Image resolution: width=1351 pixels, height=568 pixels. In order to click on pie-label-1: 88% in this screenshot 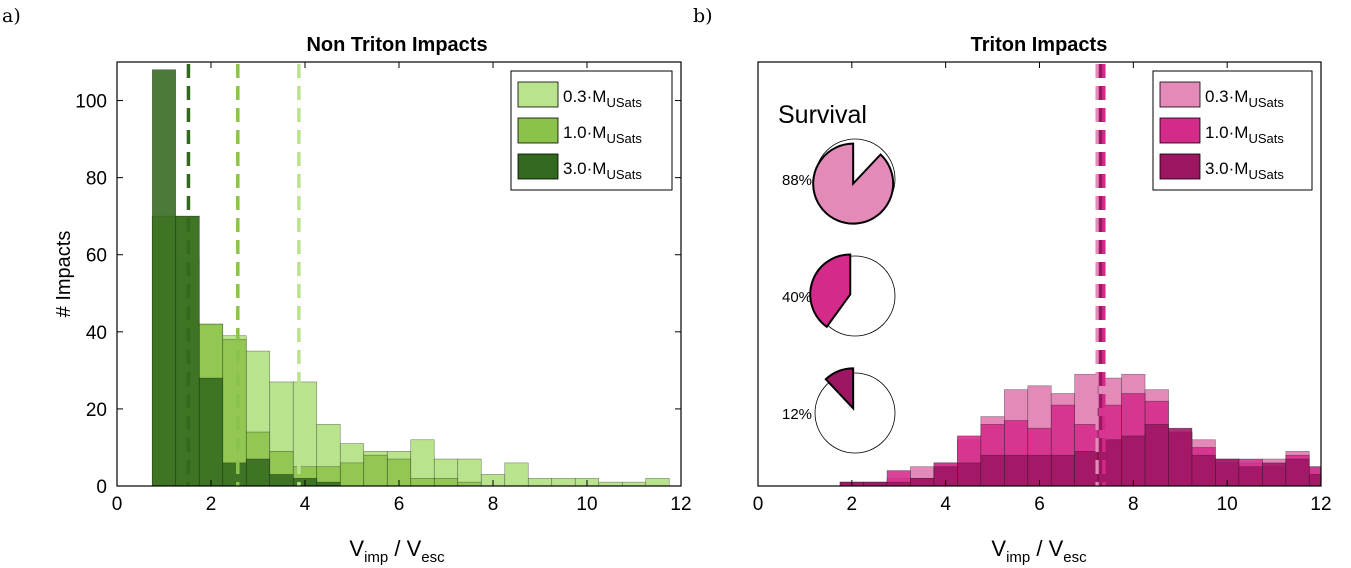, I will do `click(797, 180)`.